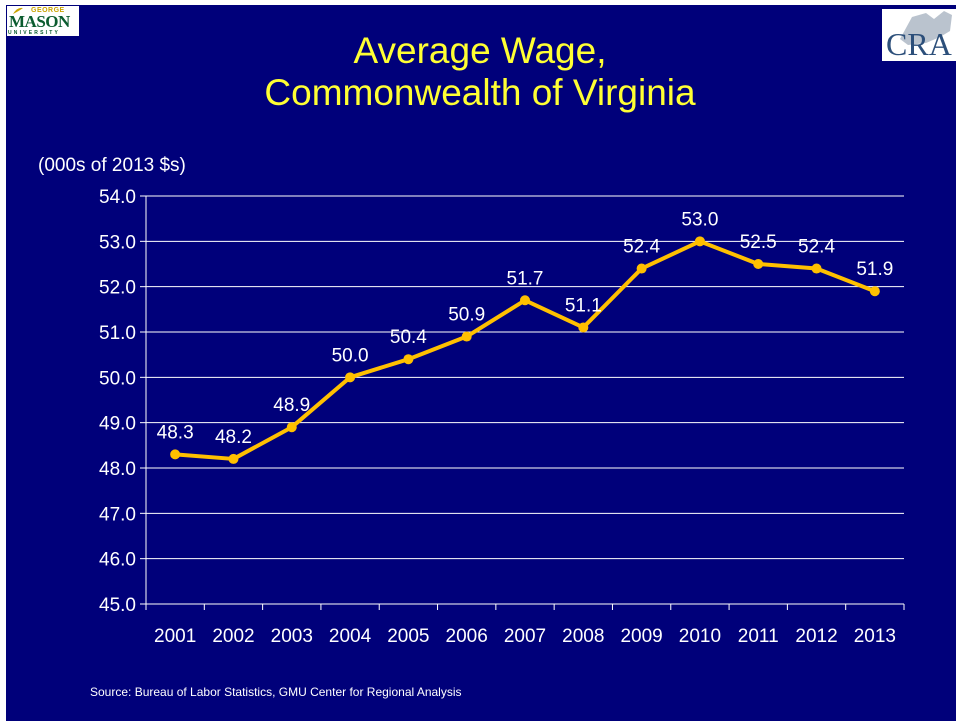 This screenshot has width=956, height=721. I want to click on y-tick-label: 54.0, so click(117, 197).